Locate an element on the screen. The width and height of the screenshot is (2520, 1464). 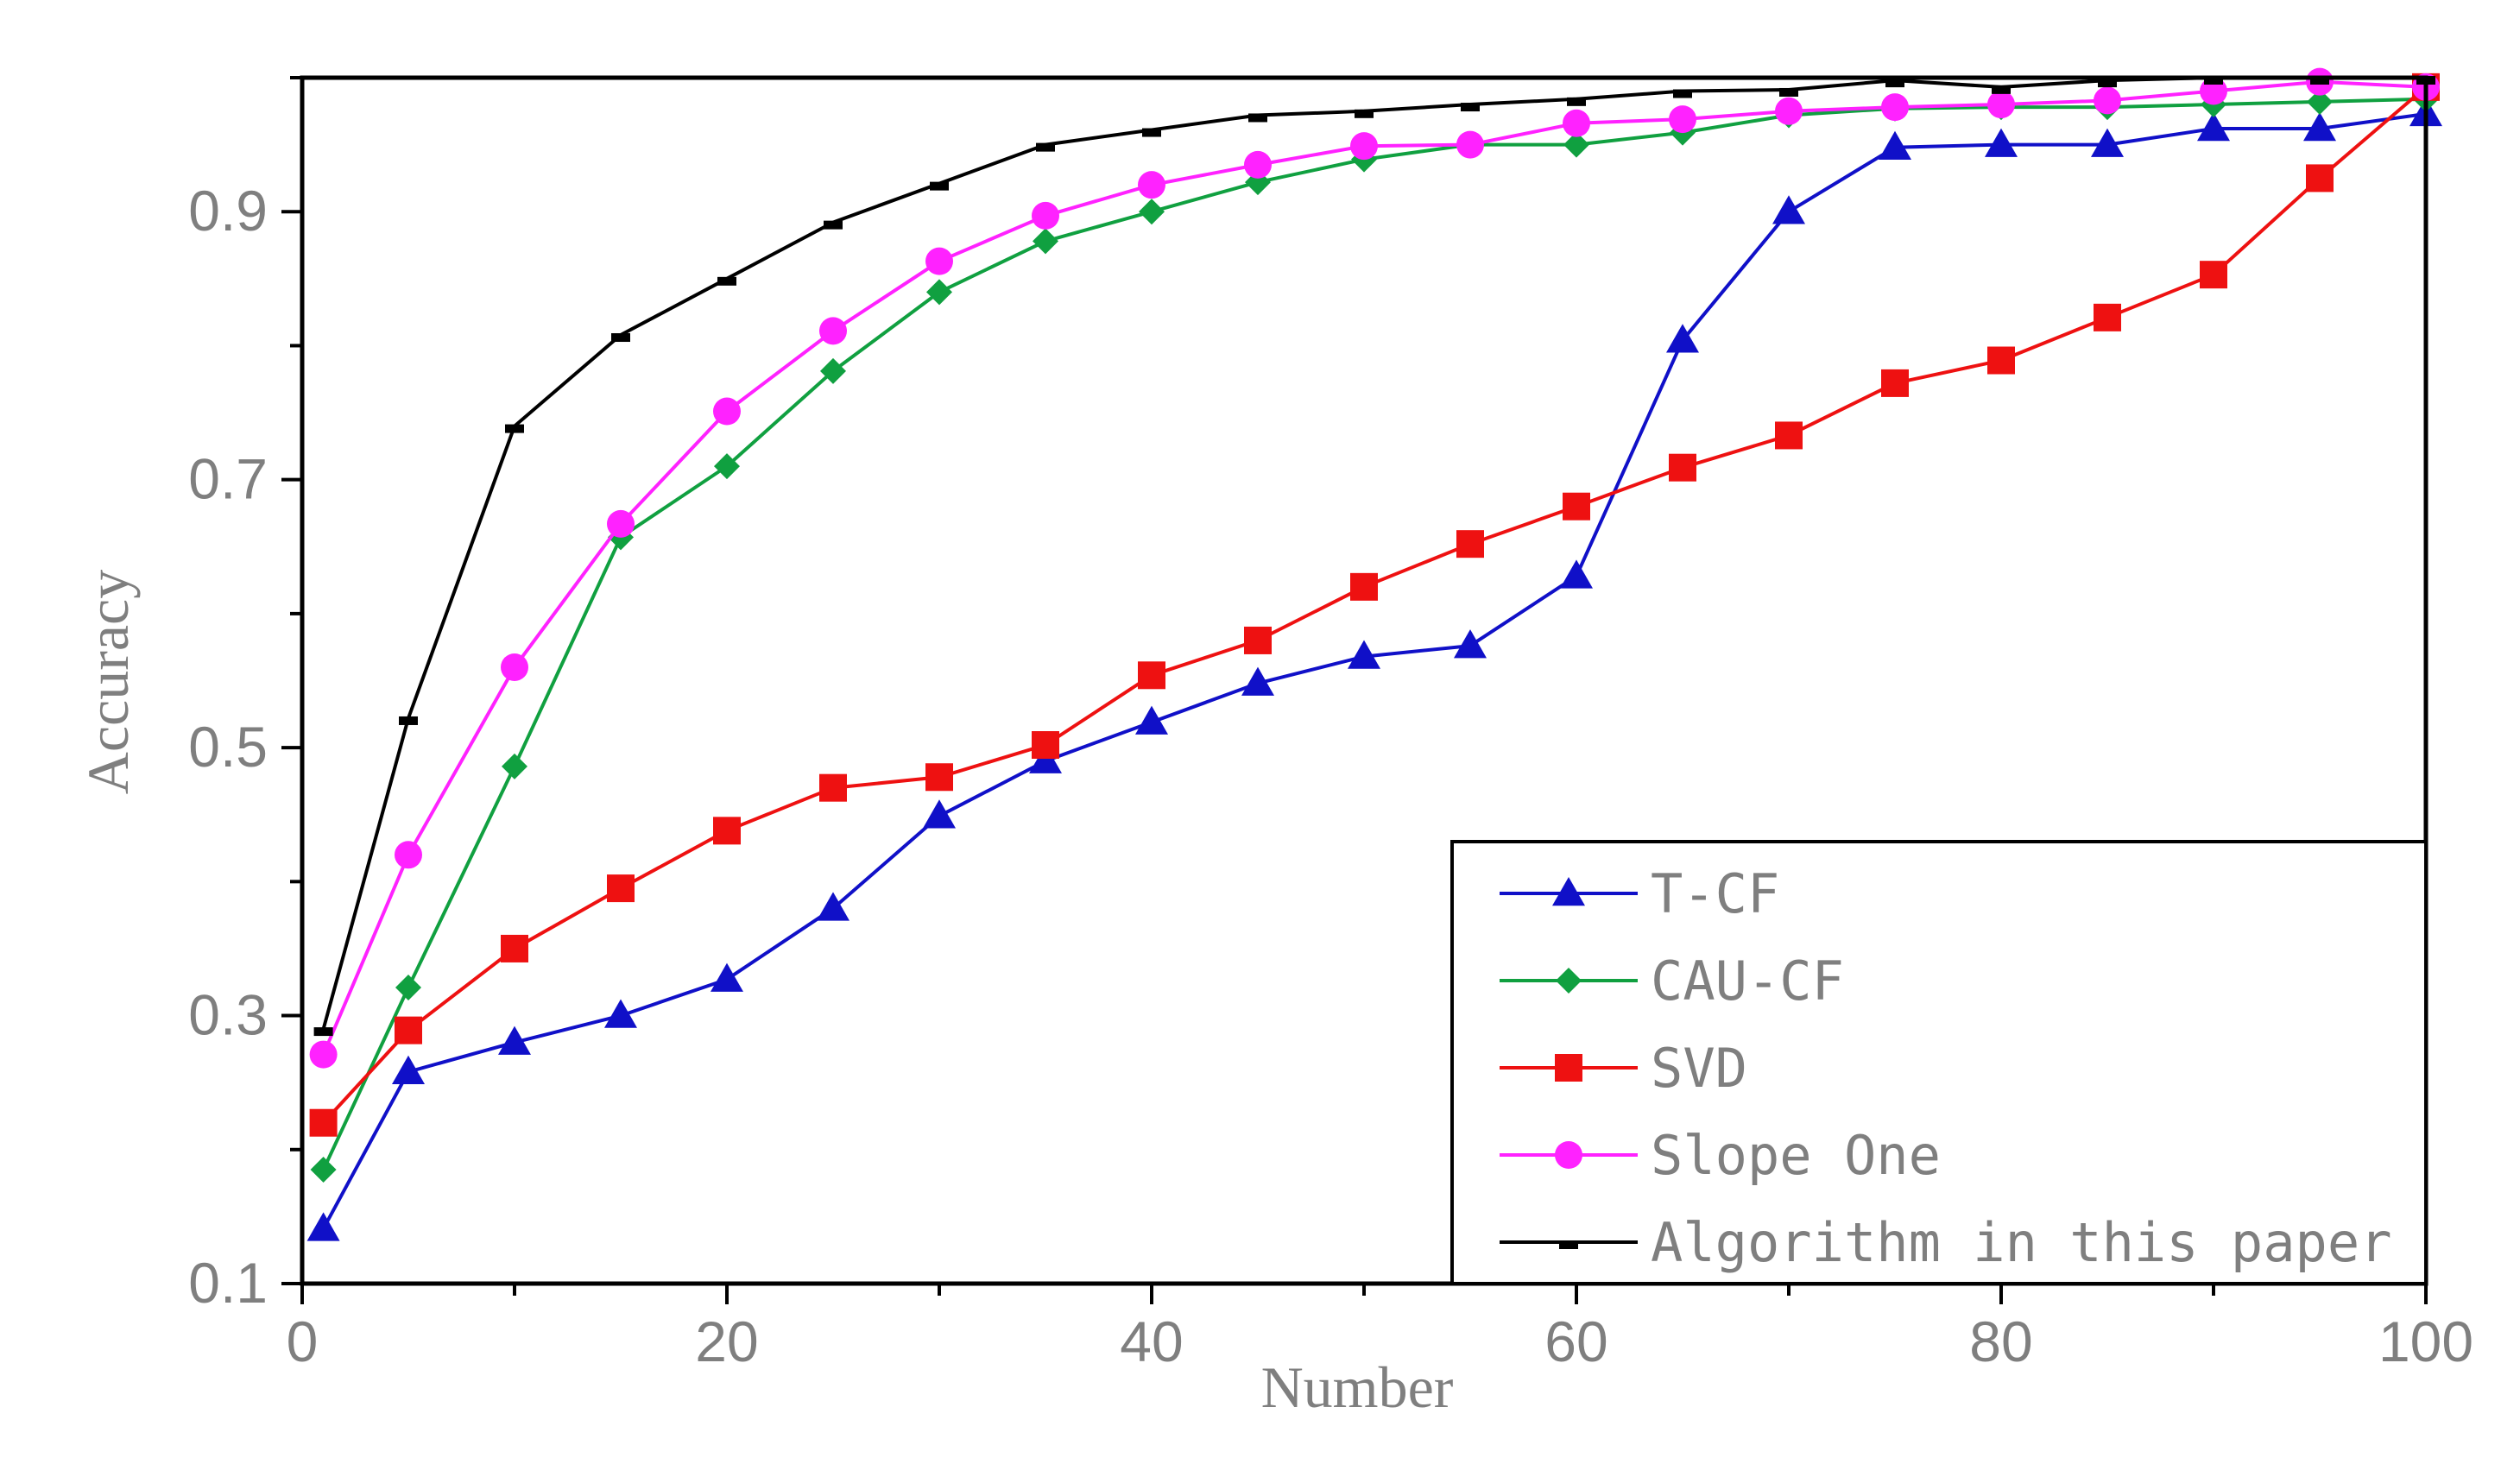
legend-item-cau-cf: CAU-CF is located at coordinates (1672, 981).